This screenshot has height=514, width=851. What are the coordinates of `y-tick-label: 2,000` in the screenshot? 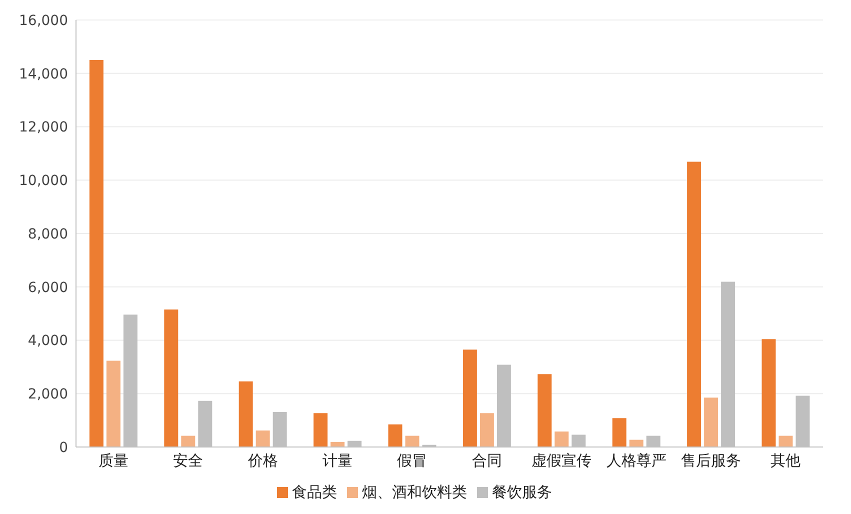 It's located at (48, 394).